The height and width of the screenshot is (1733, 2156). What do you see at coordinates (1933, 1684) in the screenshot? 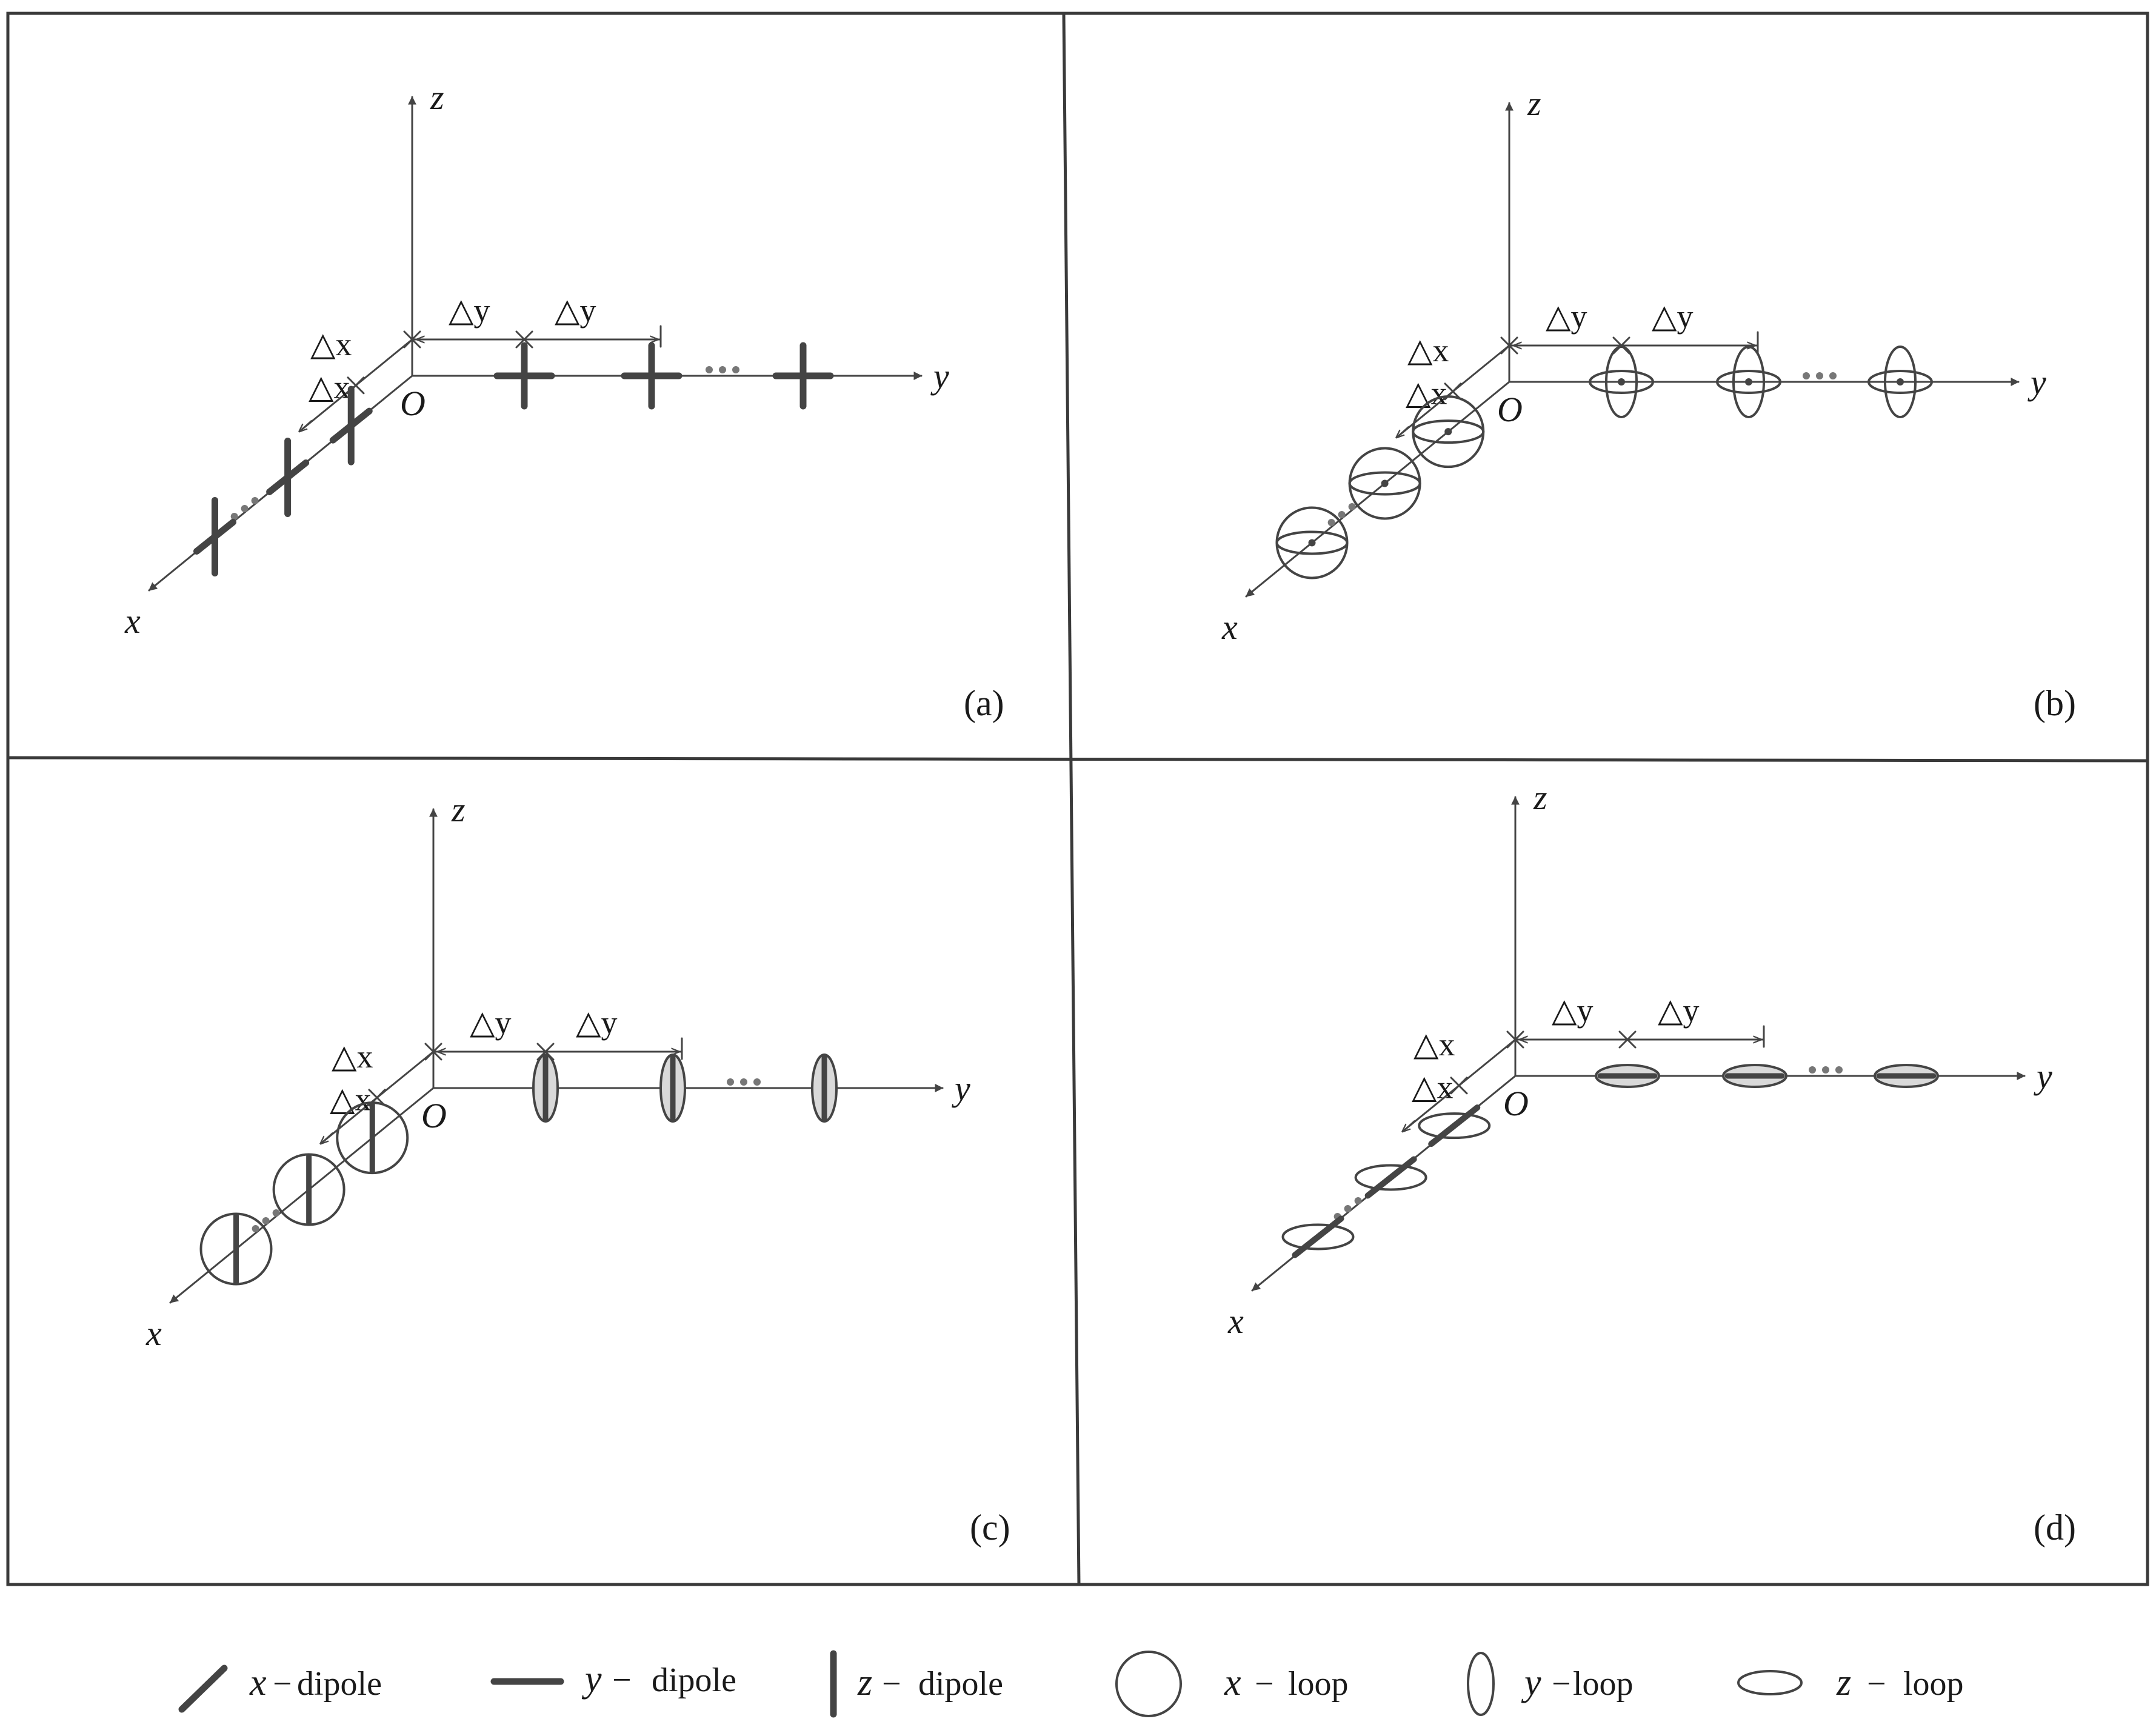
I see `legend-text: loop` at bounding box center [1933, 1684].